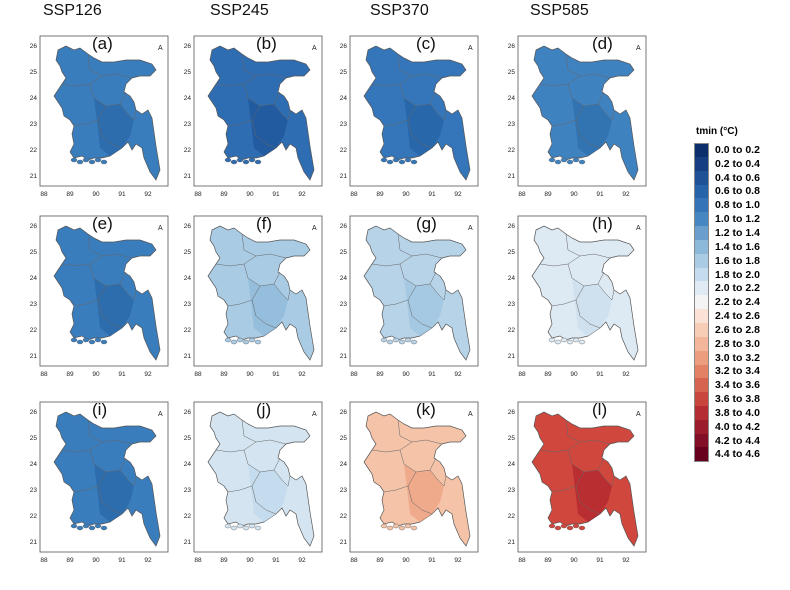 This screenshot has width=790, height=590. I want to click on map-panel: A 26 25 24 23 22 21 88 89 90 91 92 (k), so click(406, 486).